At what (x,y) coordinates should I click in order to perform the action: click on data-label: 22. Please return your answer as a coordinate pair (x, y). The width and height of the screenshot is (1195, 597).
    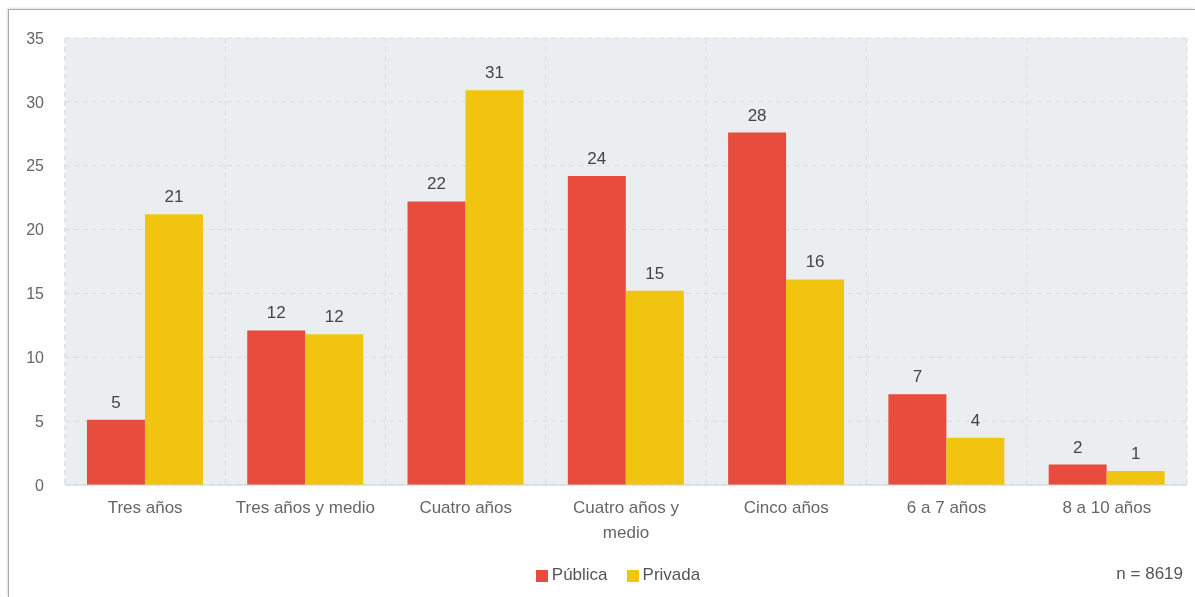
    Looking at the image, I should click on (436, 184).